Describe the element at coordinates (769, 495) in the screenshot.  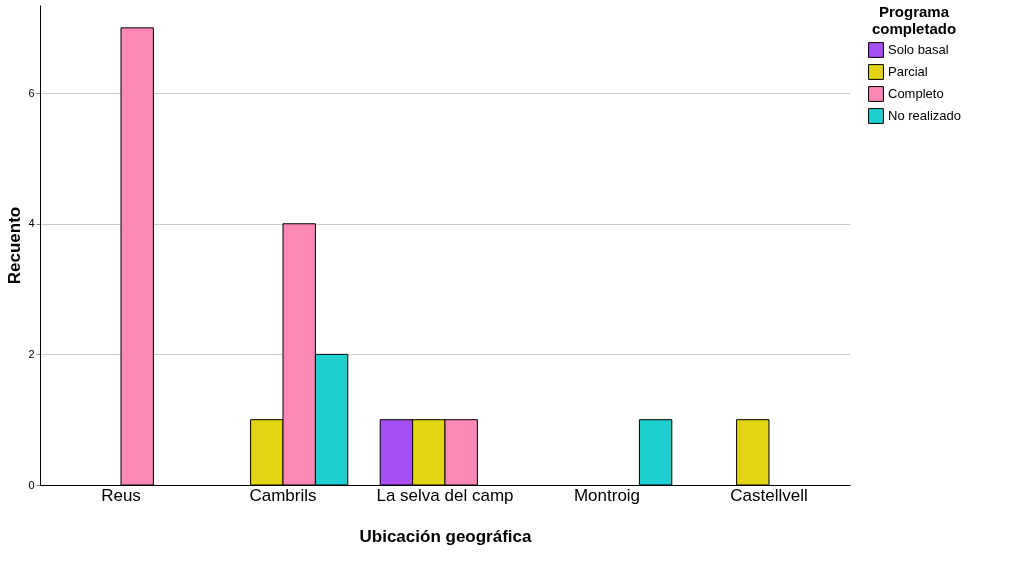
I see `x-tick-label: Castellvell` at that location.